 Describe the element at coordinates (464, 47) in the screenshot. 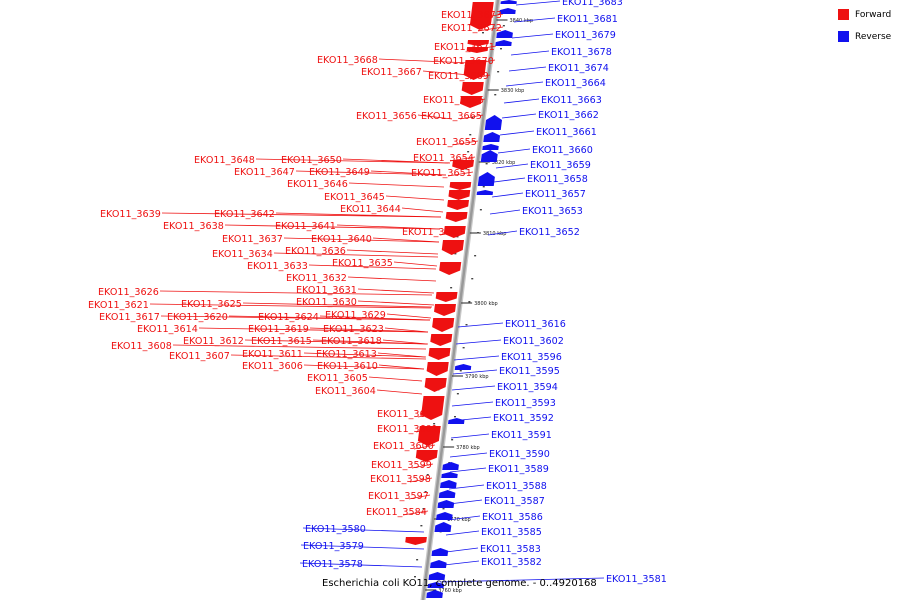

I see `forward-gene-label: EKO11_3671` at that location.